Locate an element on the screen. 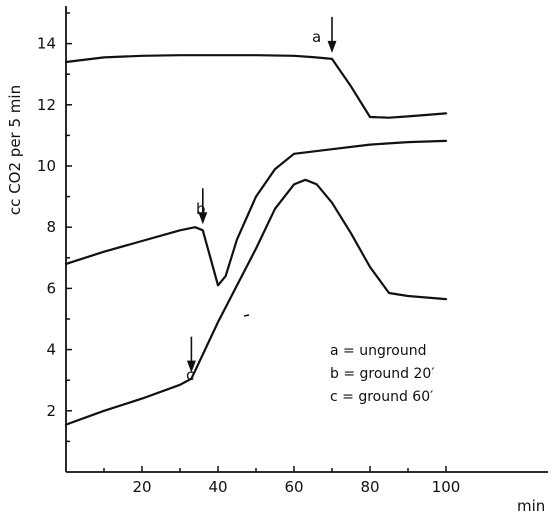 This screenshot has width=553, height=516. x-tick-label: 60 is located at coordinates (293, 487).